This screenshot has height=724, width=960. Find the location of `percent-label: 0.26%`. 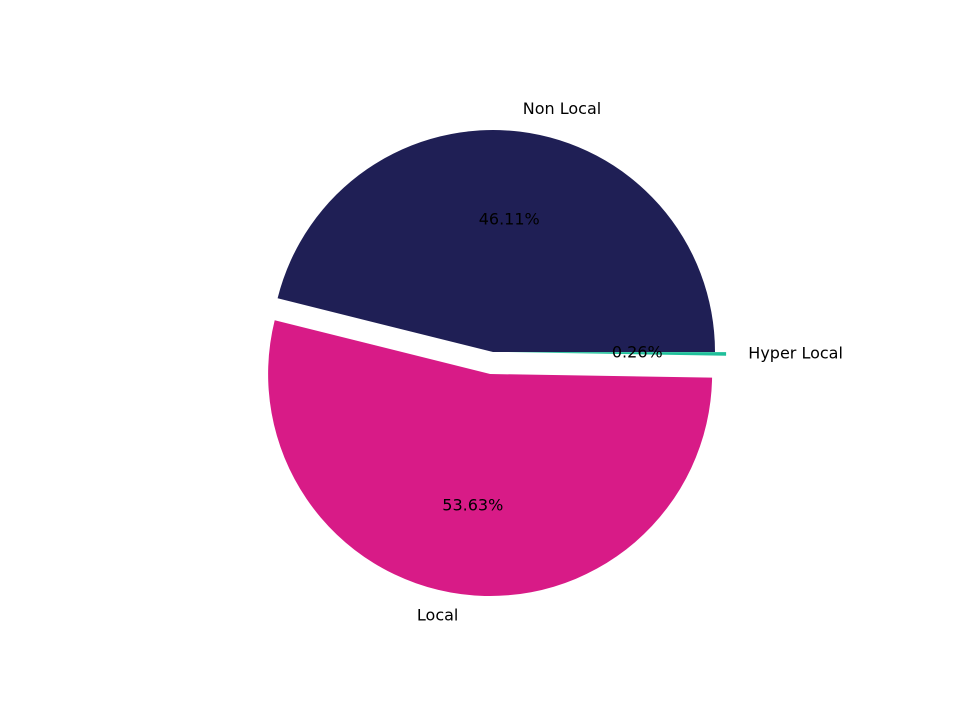

percent-label: 0.26% is located at coordinates (637, 352).